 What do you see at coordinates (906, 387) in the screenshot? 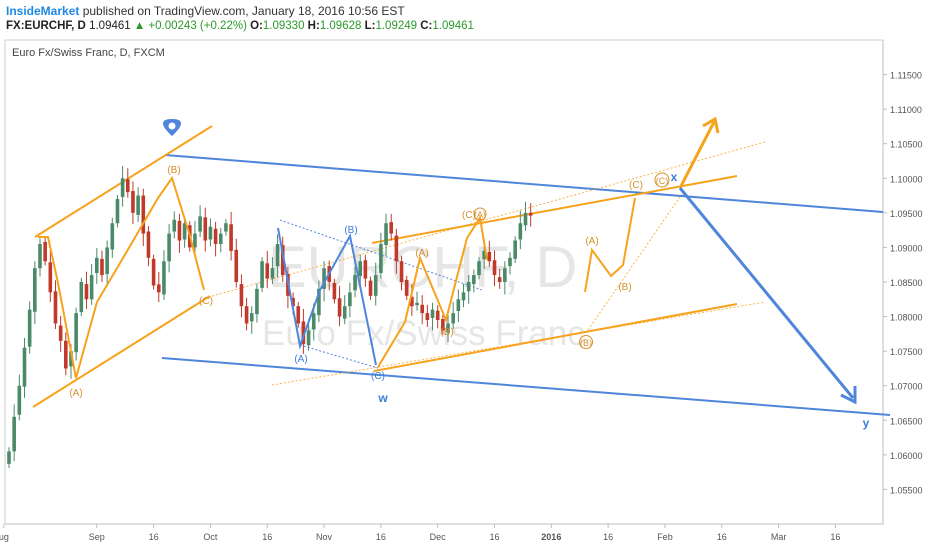
I see `y-tick-label: 1.07000` at bounding box center [906, 387].